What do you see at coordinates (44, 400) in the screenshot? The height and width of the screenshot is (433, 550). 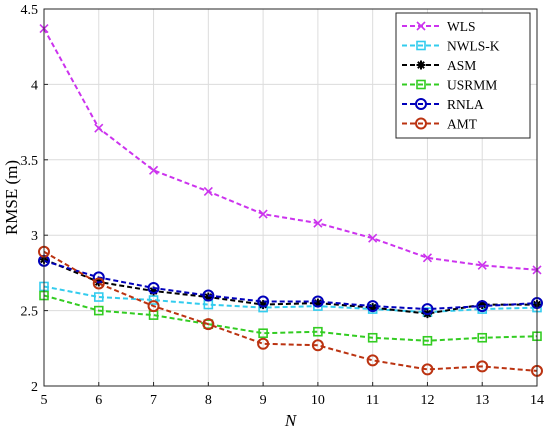 I see `x-tick-label: 5` at bounding box center [44, 400].